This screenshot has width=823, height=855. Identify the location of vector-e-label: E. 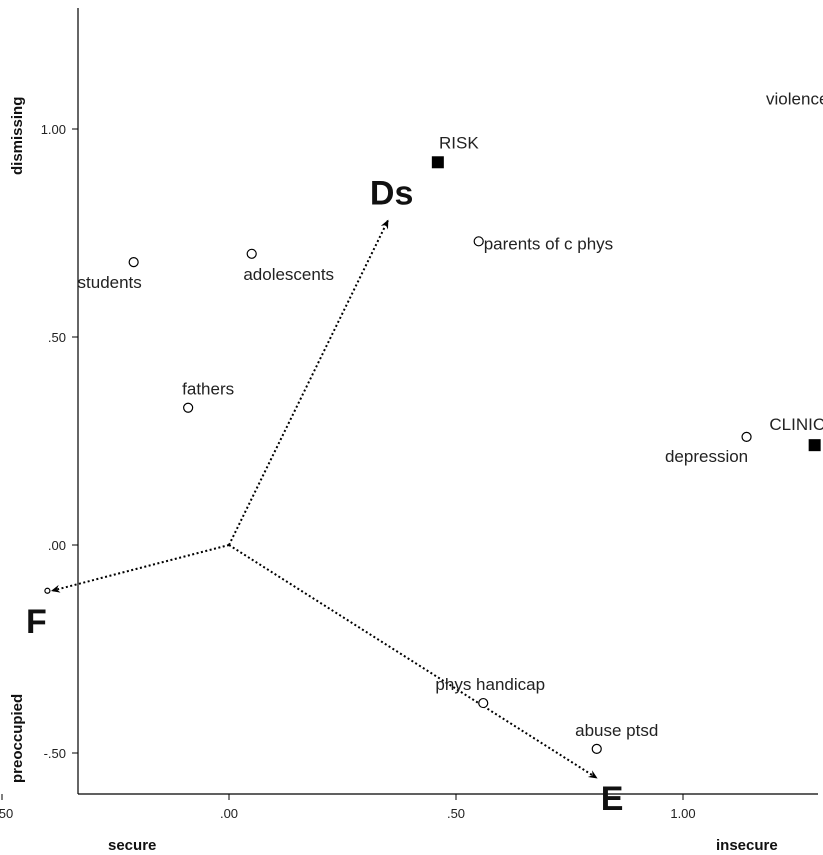
(612, 799).